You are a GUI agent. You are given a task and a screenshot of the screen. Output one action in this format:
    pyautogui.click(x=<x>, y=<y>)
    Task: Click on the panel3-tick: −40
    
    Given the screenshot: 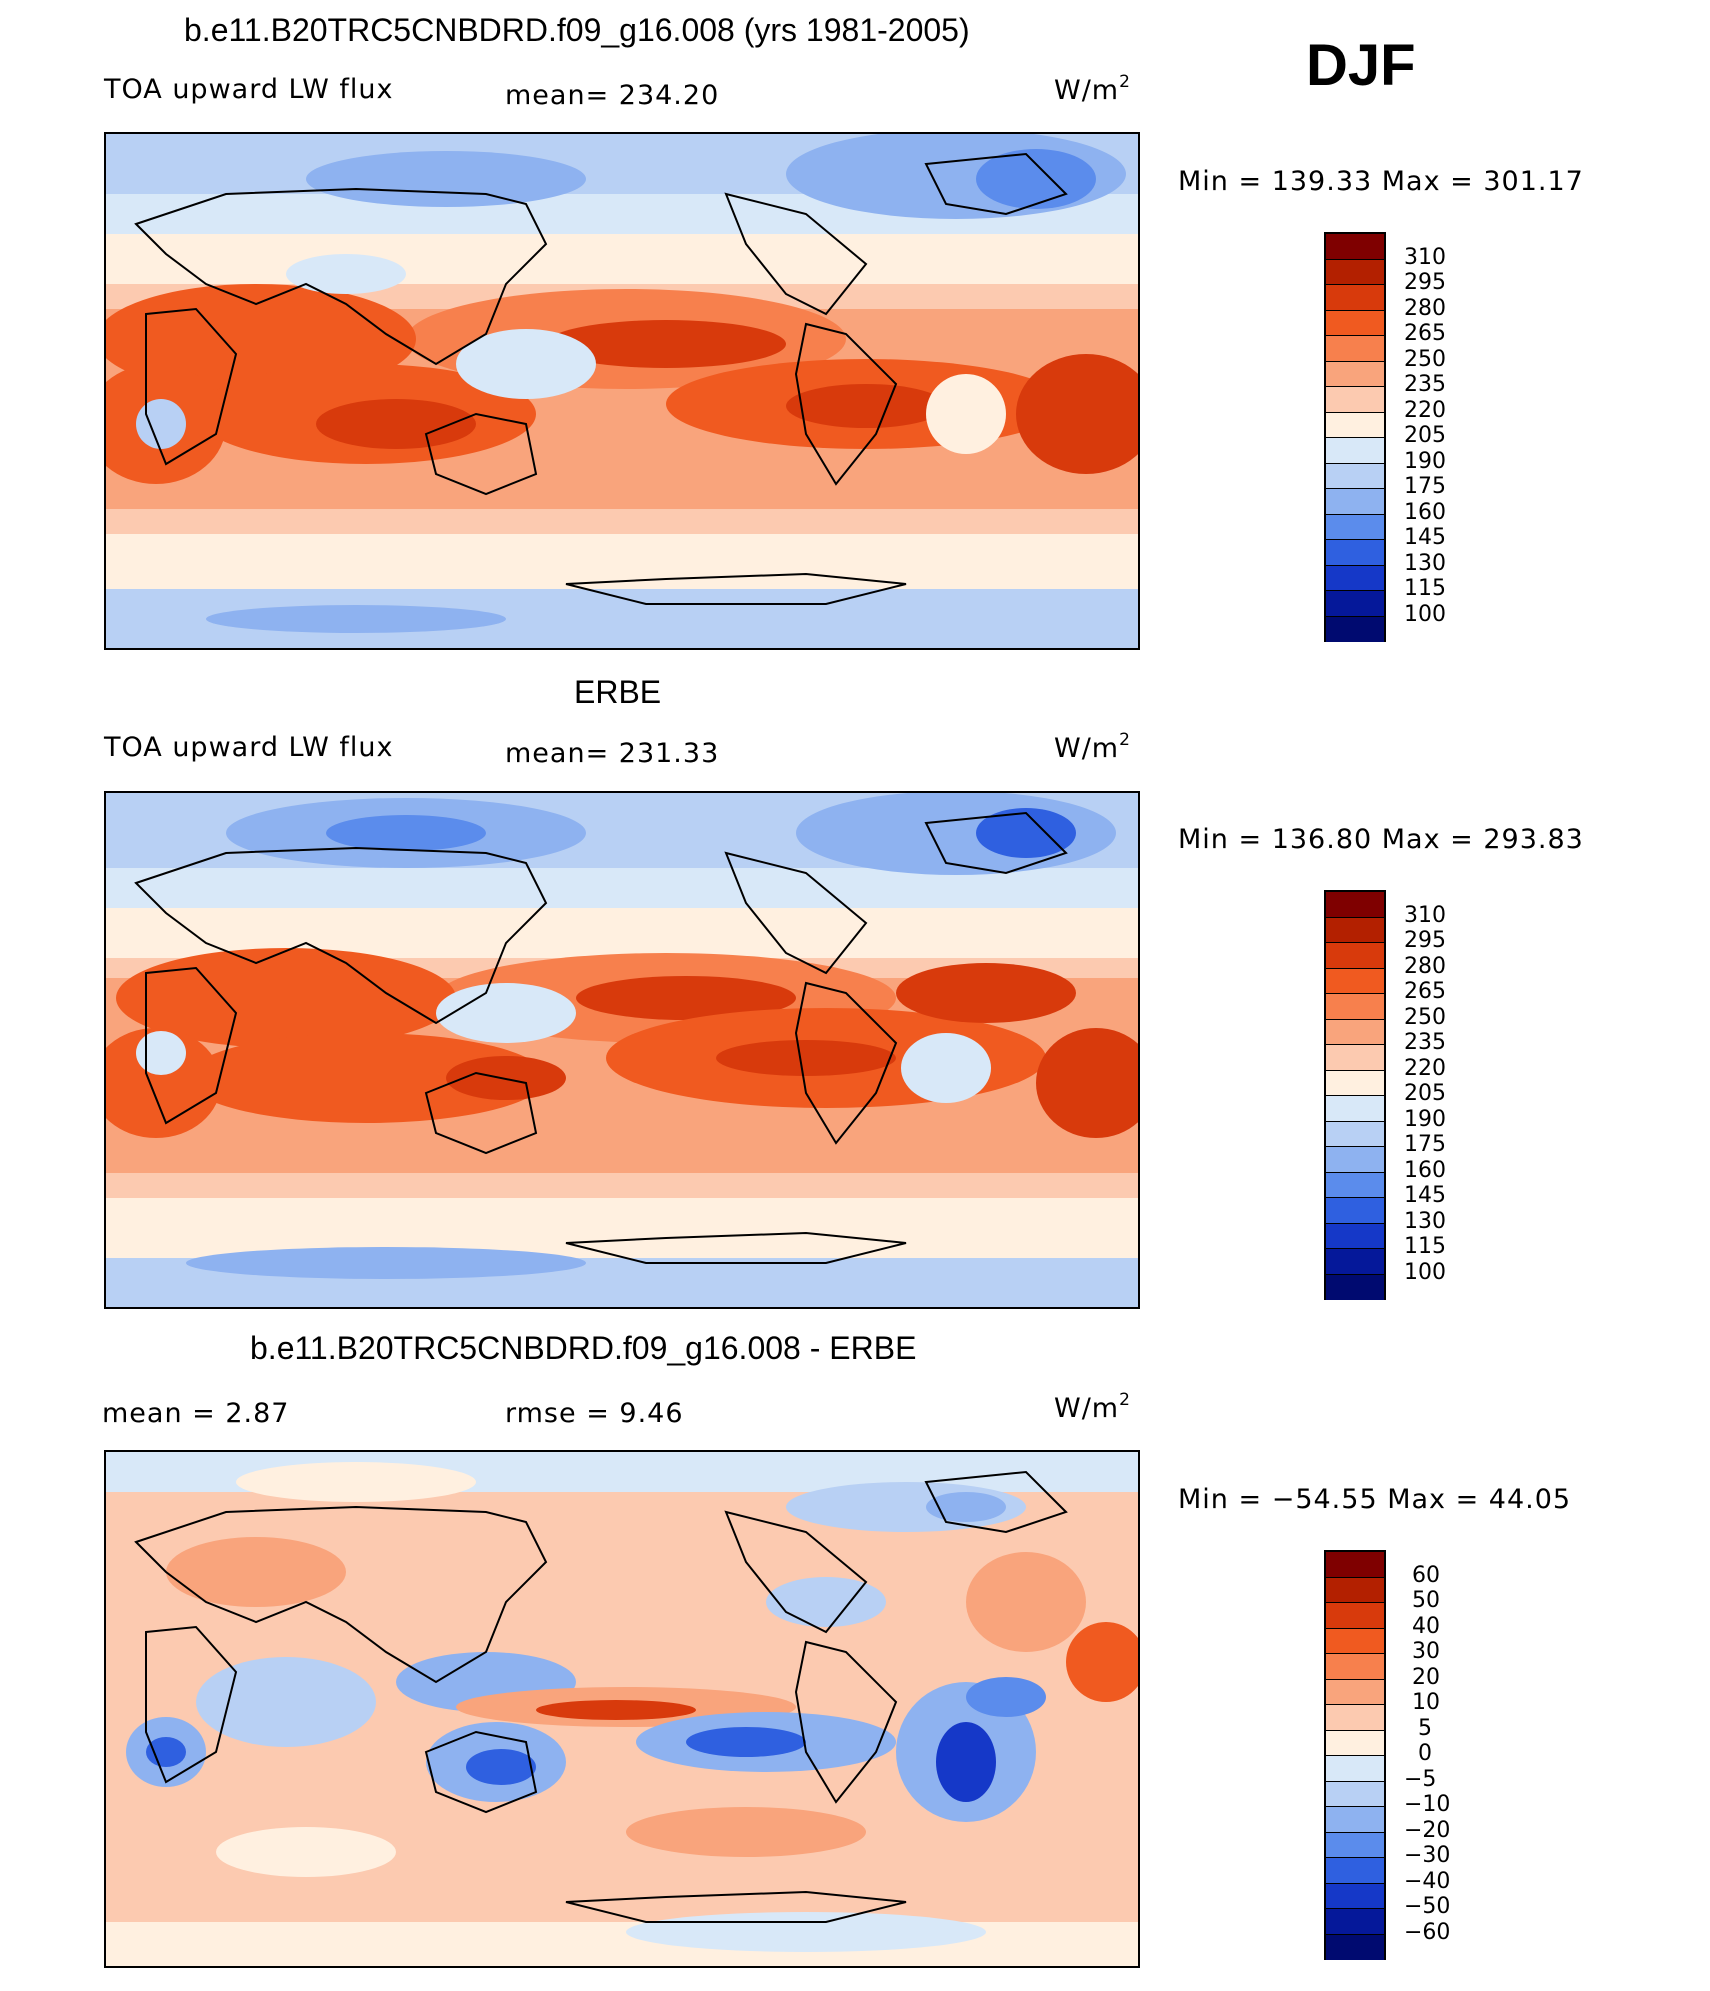 What is the action you would take?
    pyautogui.click(x=1427, y=1881)
    